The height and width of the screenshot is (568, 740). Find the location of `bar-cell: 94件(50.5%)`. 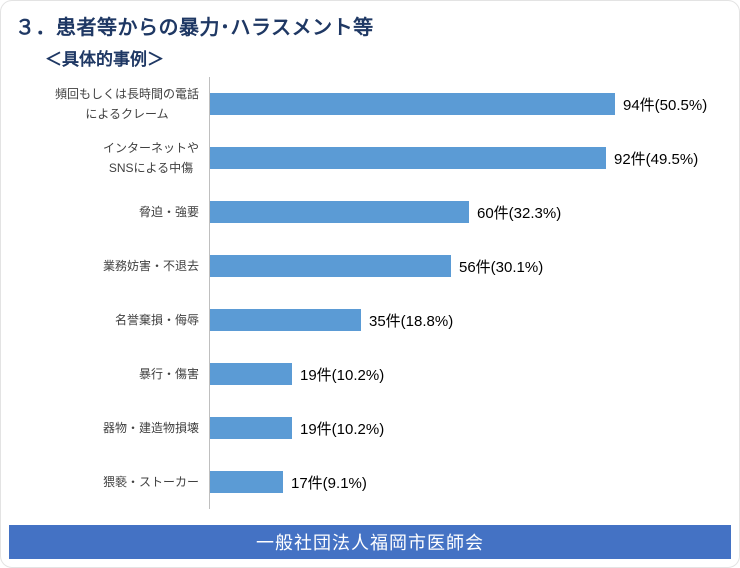

bar-cell: 94件(50.5%) is located at coordinates (469, 104).